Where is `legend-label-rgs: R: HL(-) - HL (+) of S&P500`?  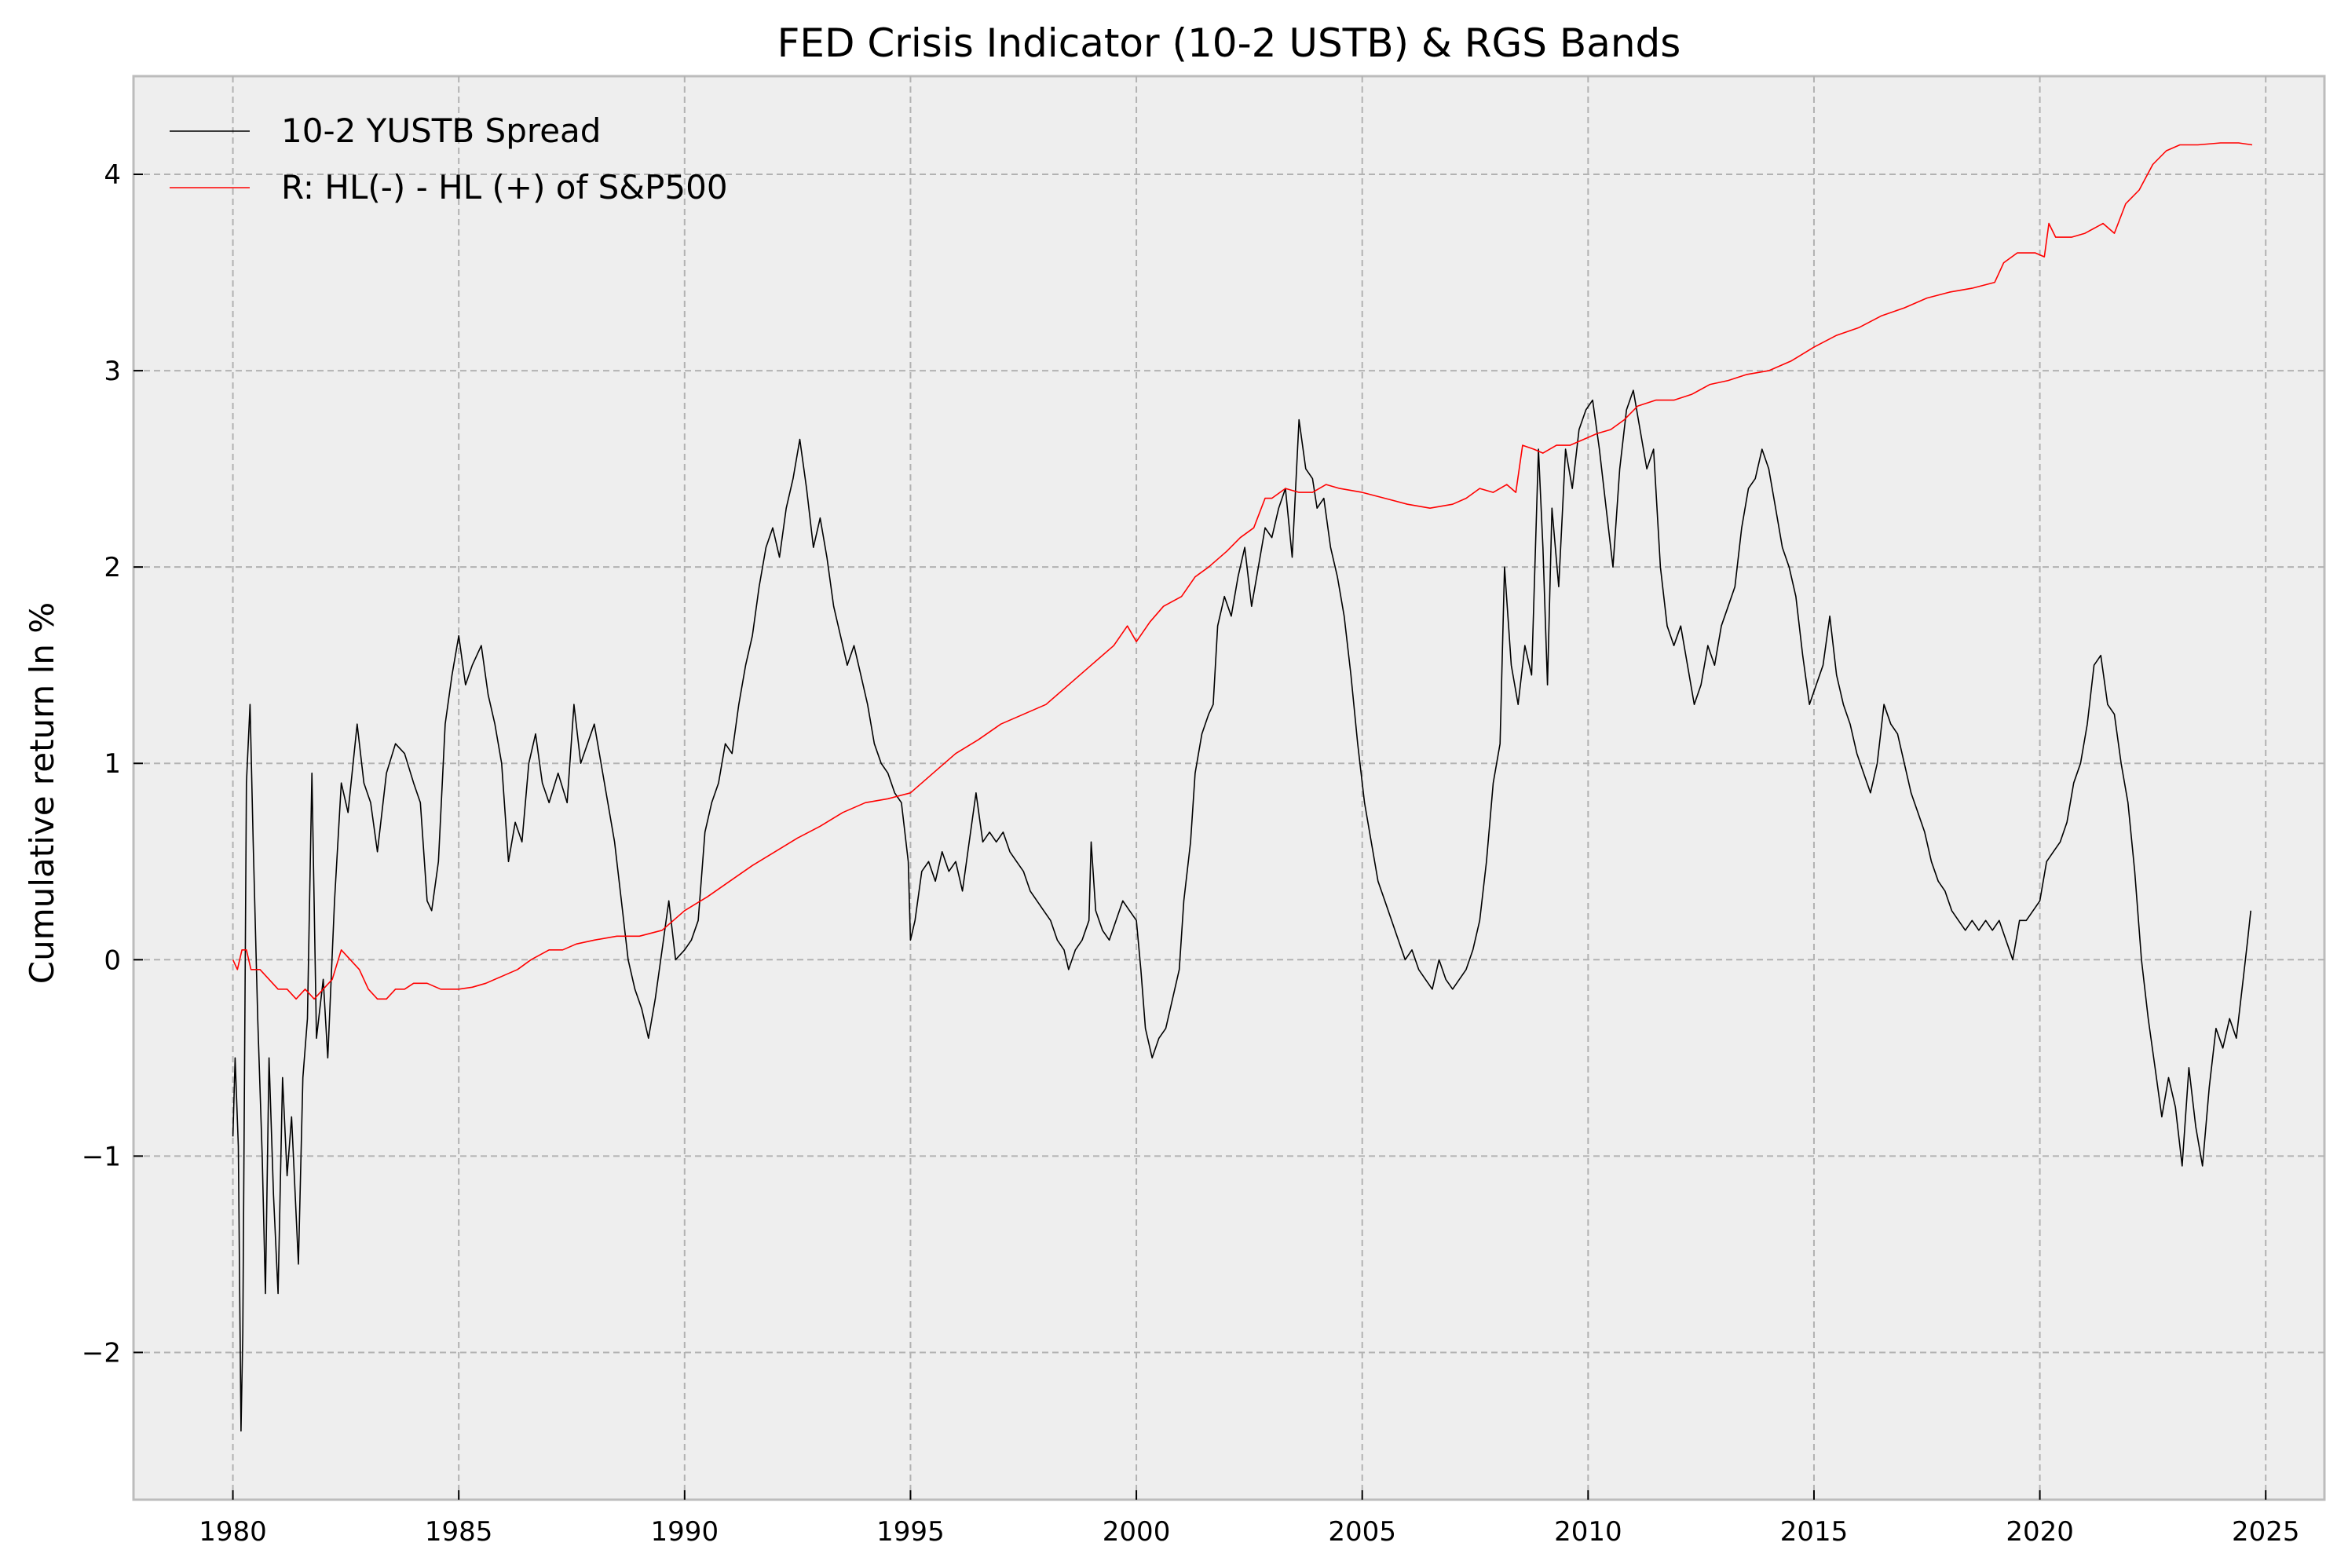
legend-label-rgs: R: HL(-) - HL (+) of S&P500 is located at coordinates (504, 187).